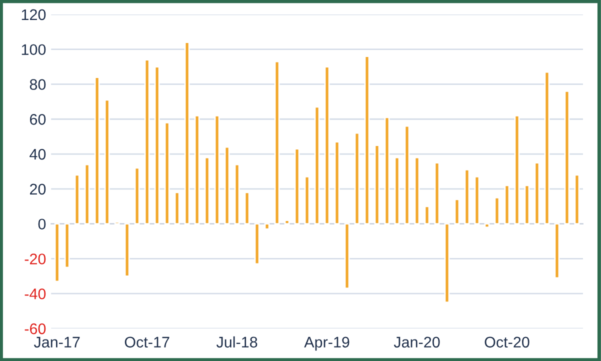  Describe the element at coordinates (38, 154) in the screenshot. I see `y-tick-label: 40` at that location.